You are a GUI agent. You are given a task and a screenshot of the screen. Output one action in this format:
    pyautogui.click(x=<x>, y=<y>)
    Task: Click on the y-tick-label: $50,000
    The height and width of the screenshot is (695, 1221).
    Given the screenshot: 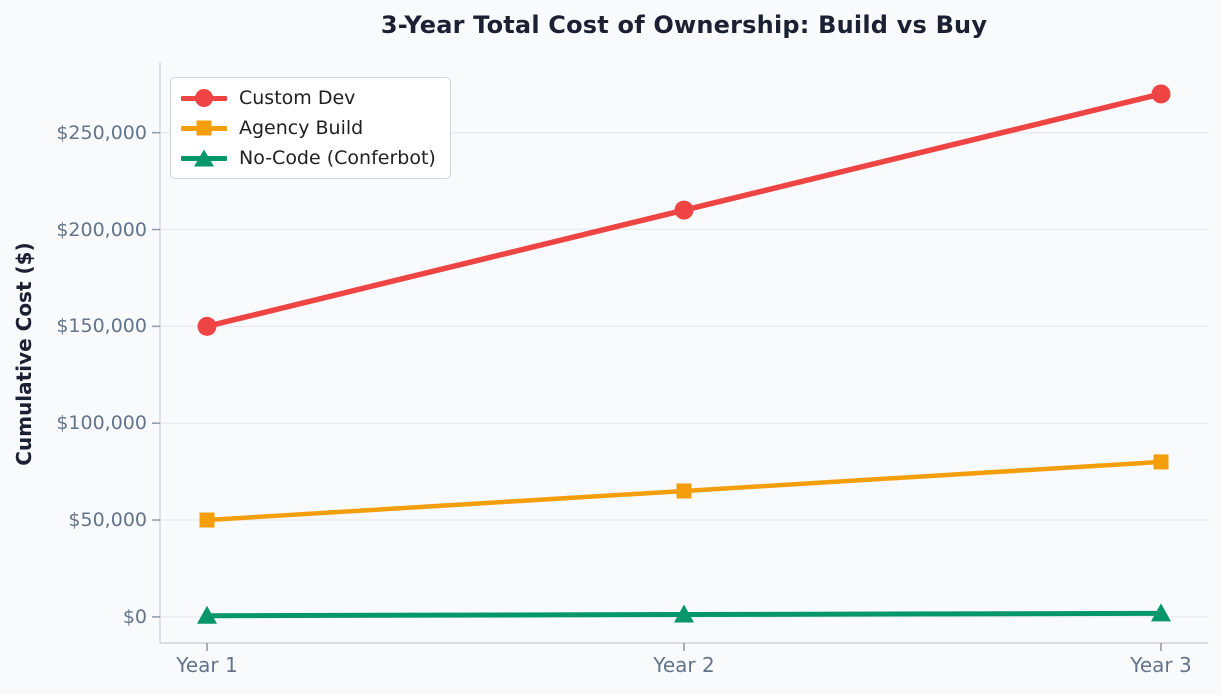 What is the action you would take?
    pyautogui.click(x=107, y=520)
    